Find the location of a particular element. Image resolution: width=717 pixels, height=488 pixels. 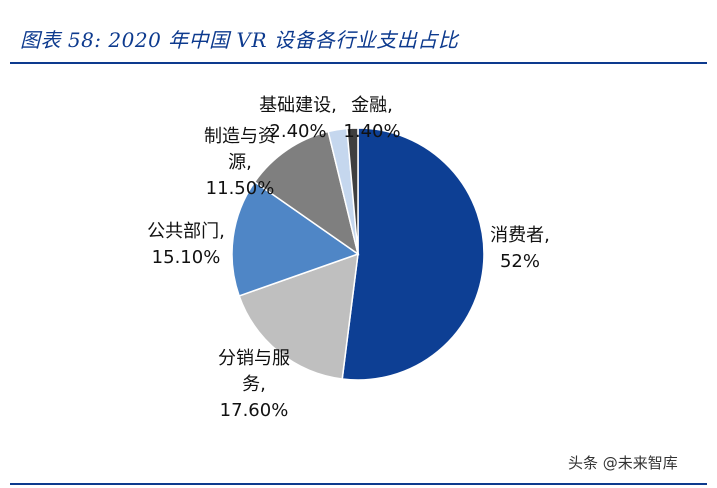

slice-label-3: 公共部门, 15.10% is located at coordinates (186, 244).